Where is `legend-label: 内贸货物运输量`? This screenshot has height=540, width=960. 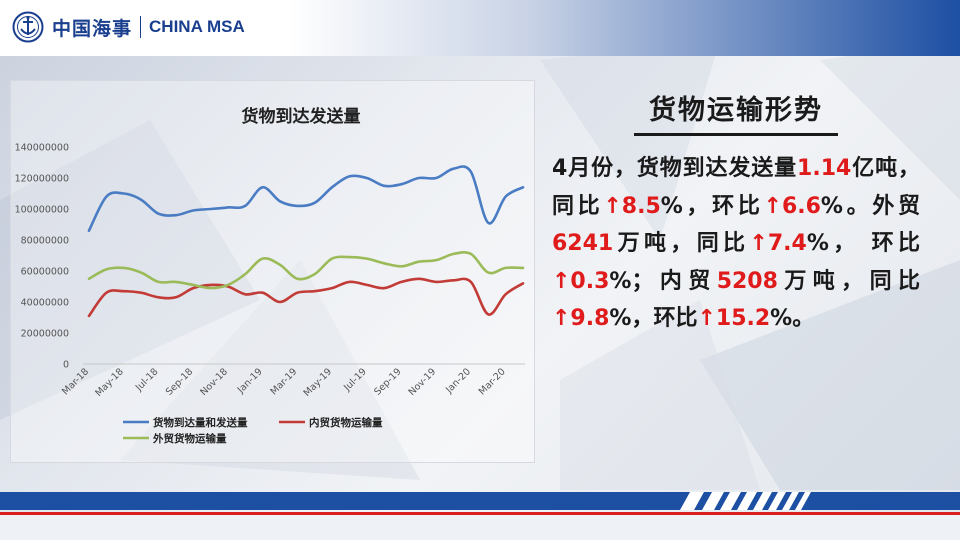 legend-label: 内贸货物运输量 is located at coordinates (346, 422).